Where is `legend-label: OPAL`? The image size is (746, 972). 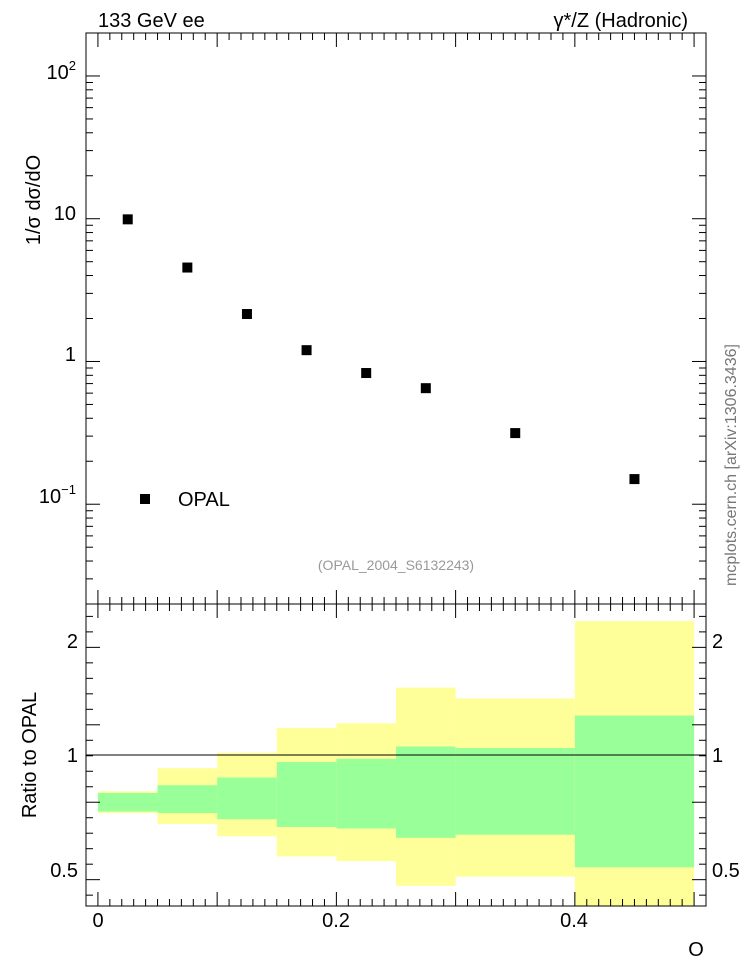
legend-label: OPAL is located at coordinates (204, 500).